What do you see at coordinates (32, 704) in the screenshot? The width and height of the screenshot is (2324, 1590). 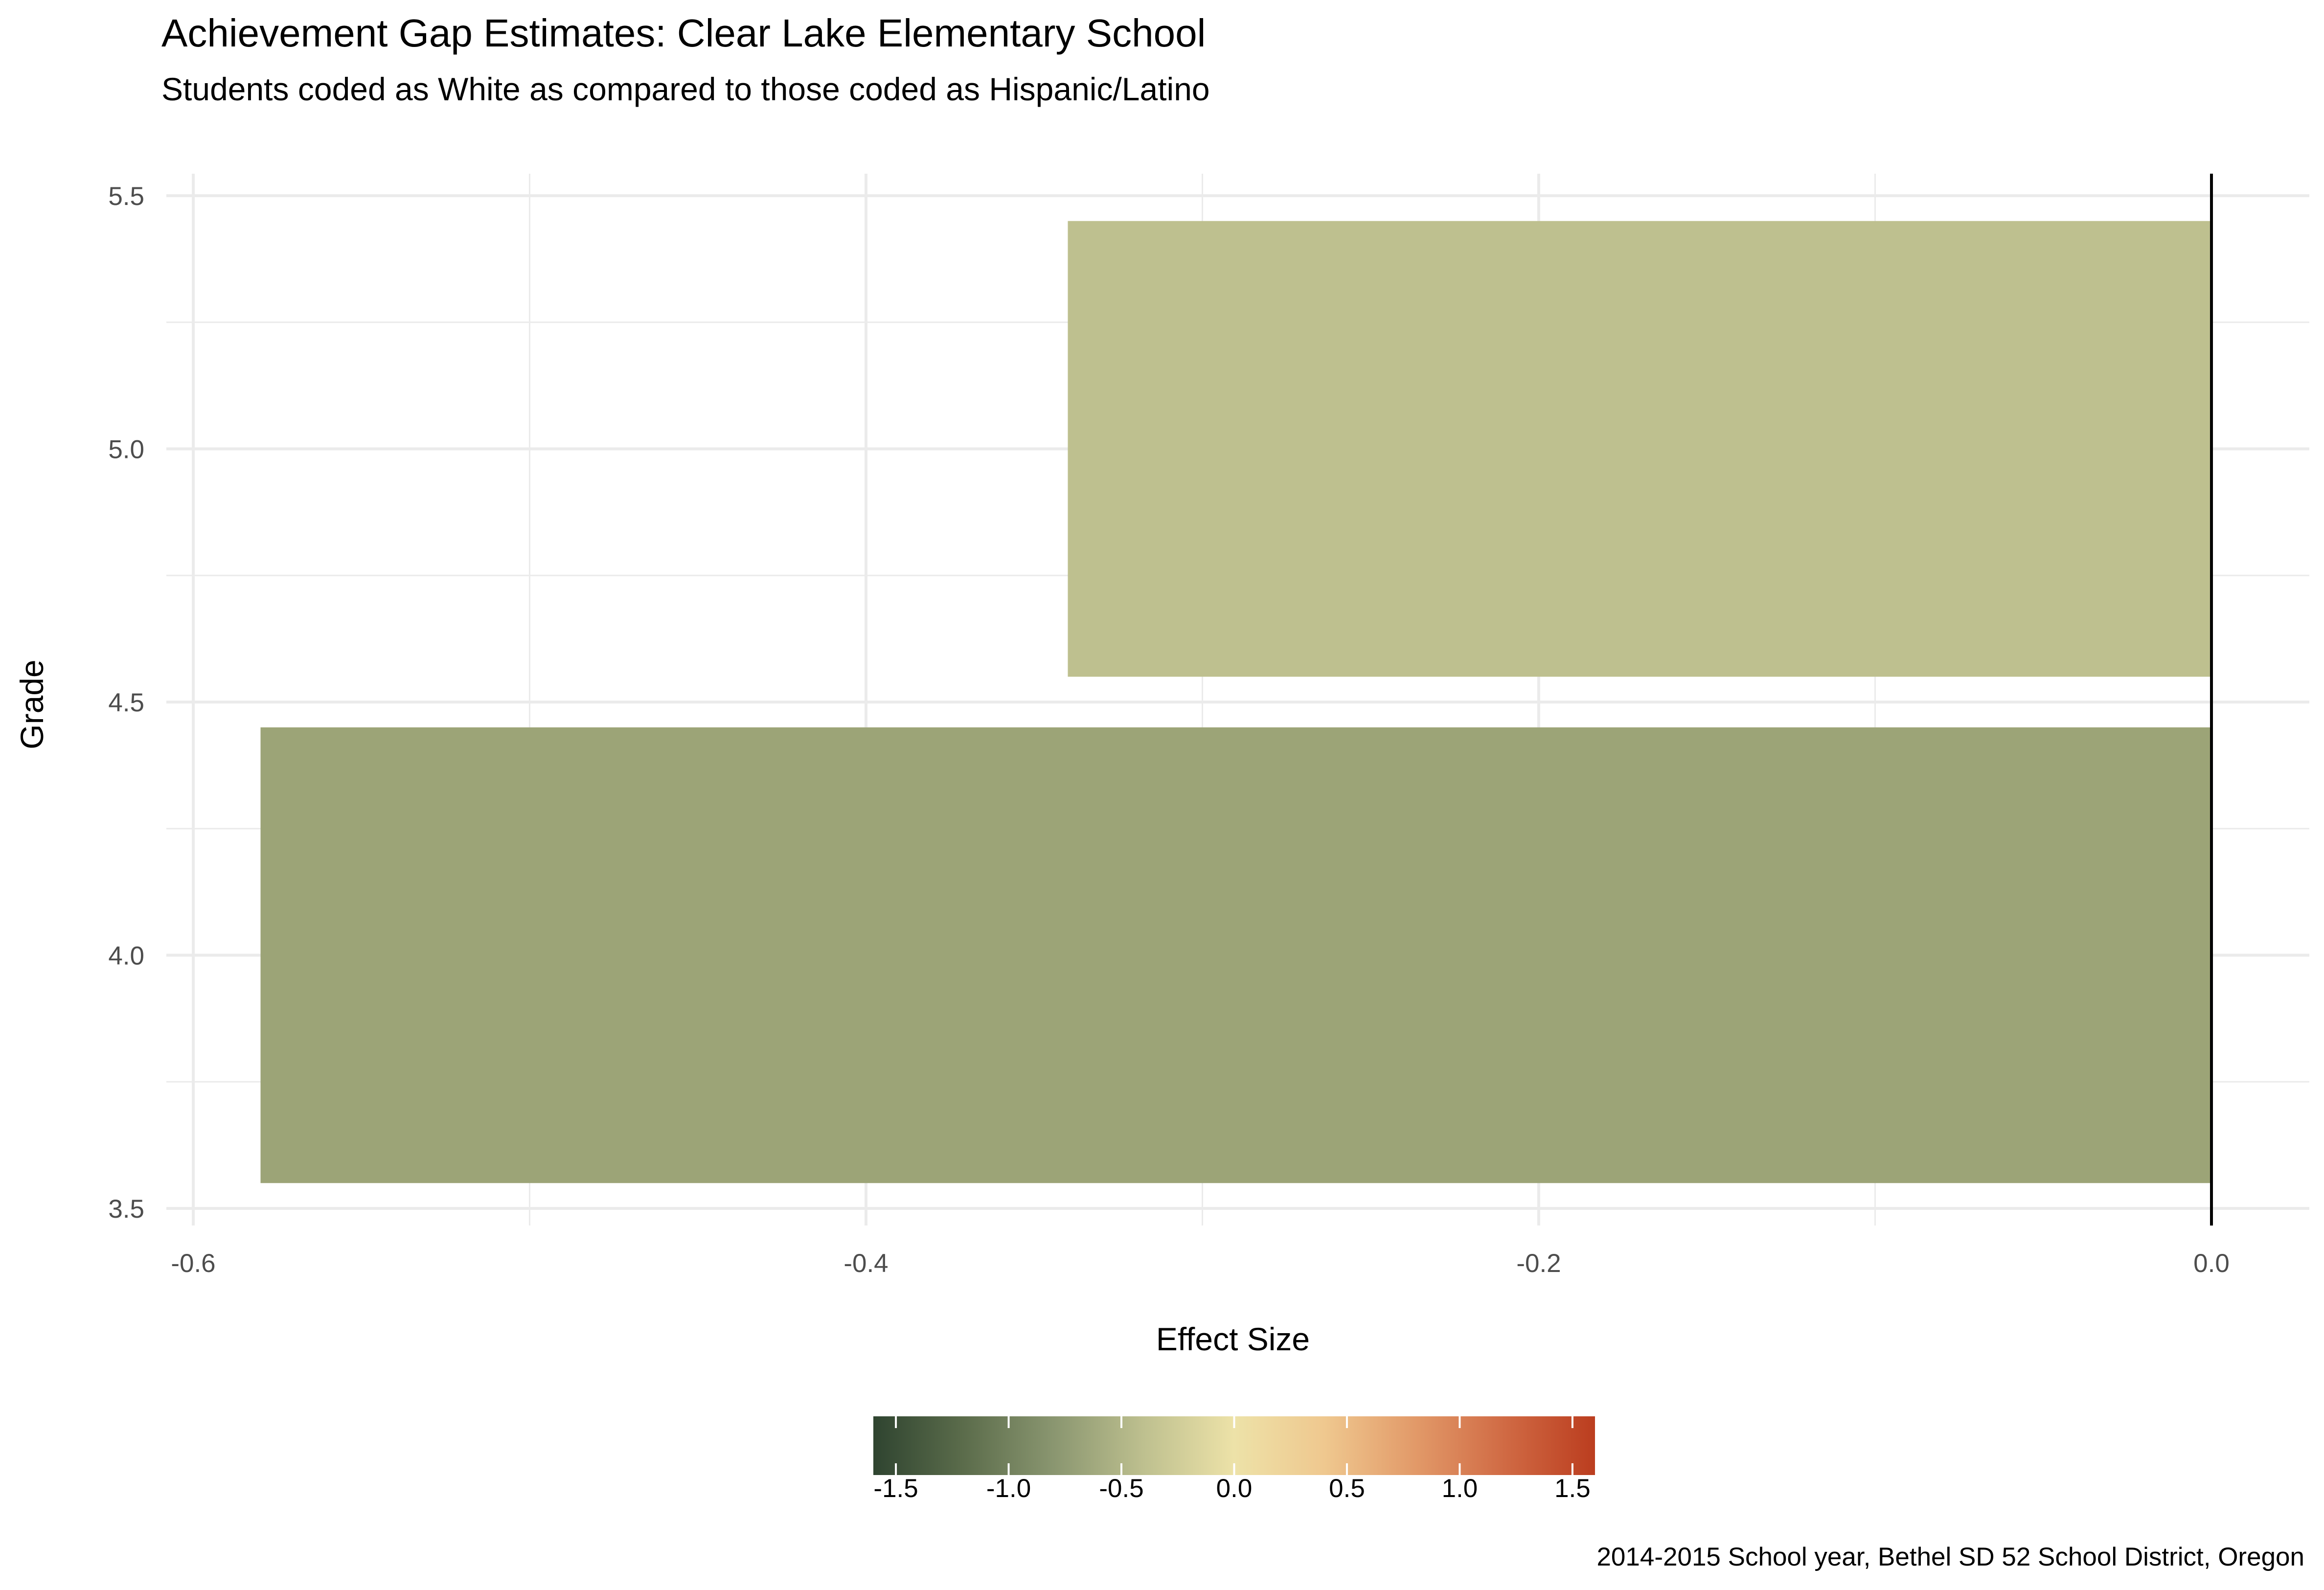 I see `y-axis-title: Grade` at bounding box center [32, 704].